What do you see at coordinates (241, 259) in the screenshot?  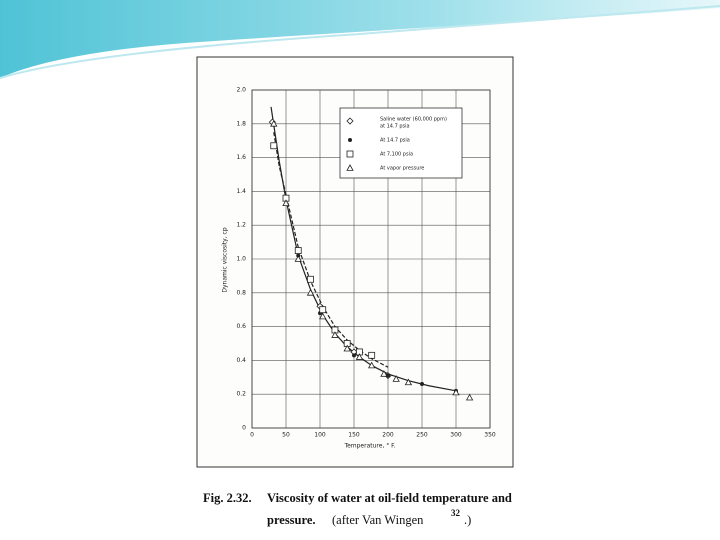 I see `y-tick-label: 1.0` at bounding box center [241, 259].